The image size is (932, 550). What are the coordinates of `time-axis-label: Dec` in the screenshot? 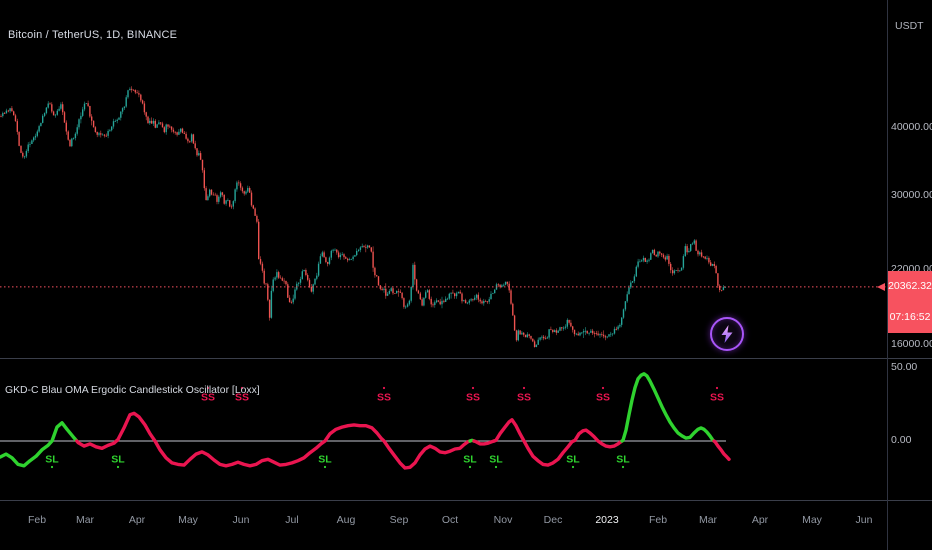 It's located at (553, 520).